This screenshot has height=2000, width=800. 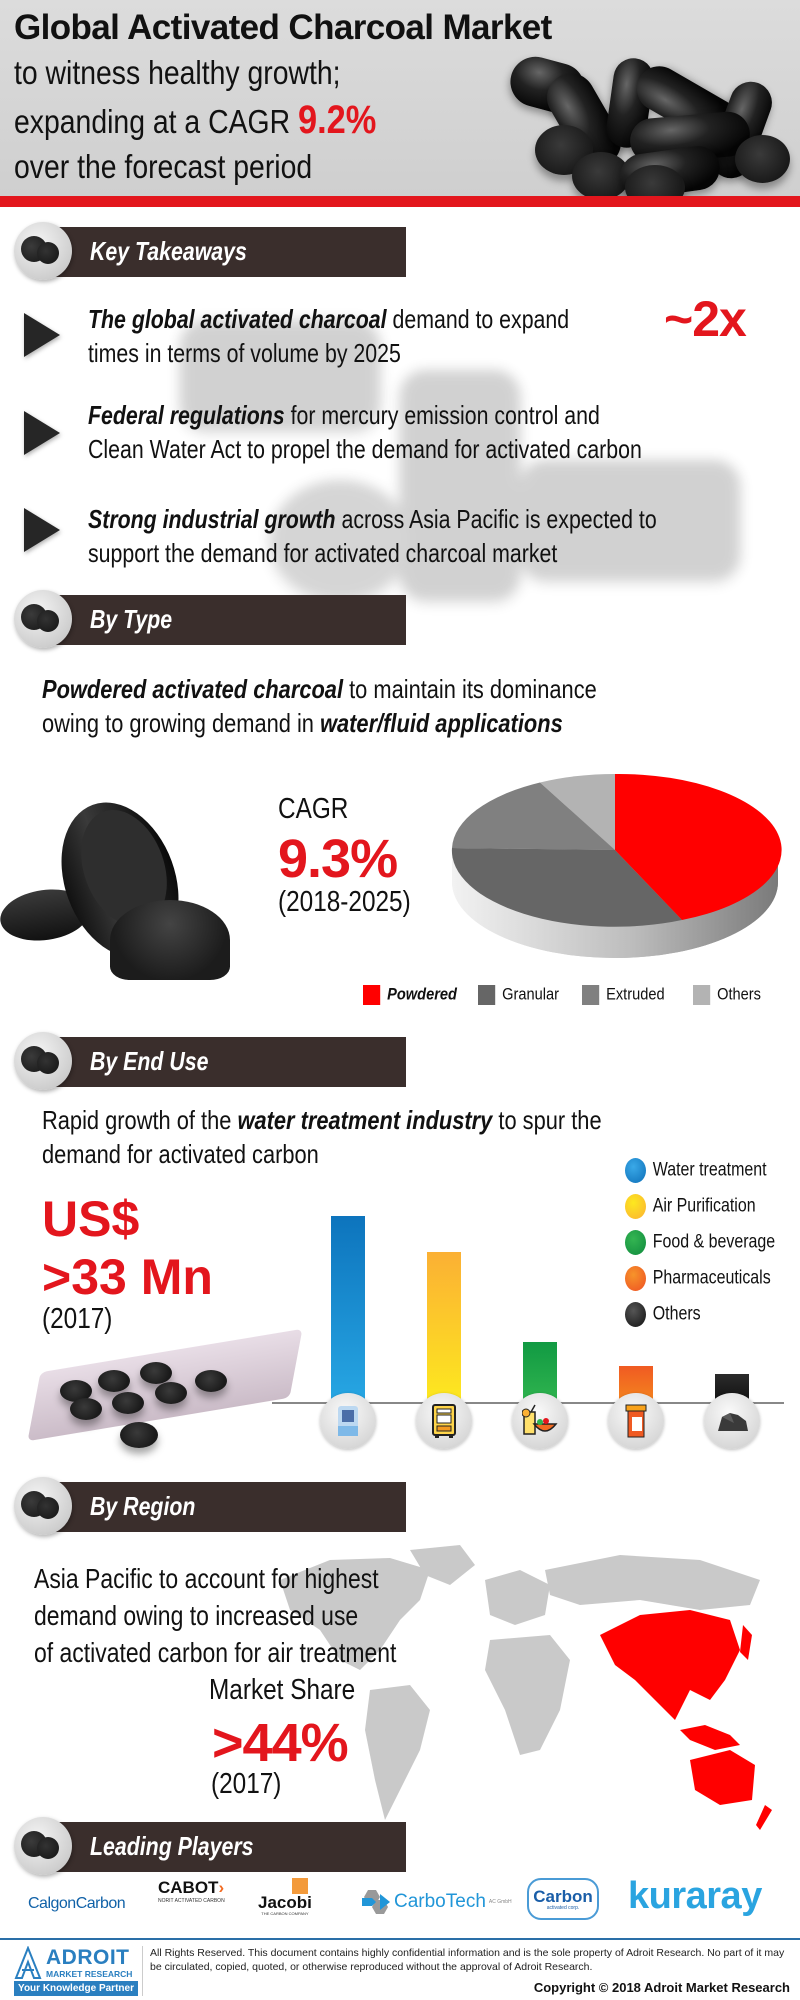 What do you see at coordinates (700, 1242) in the screenshot?
I see `legend-food-beverage: Food & beverage` at bounding box center [700, 1242].